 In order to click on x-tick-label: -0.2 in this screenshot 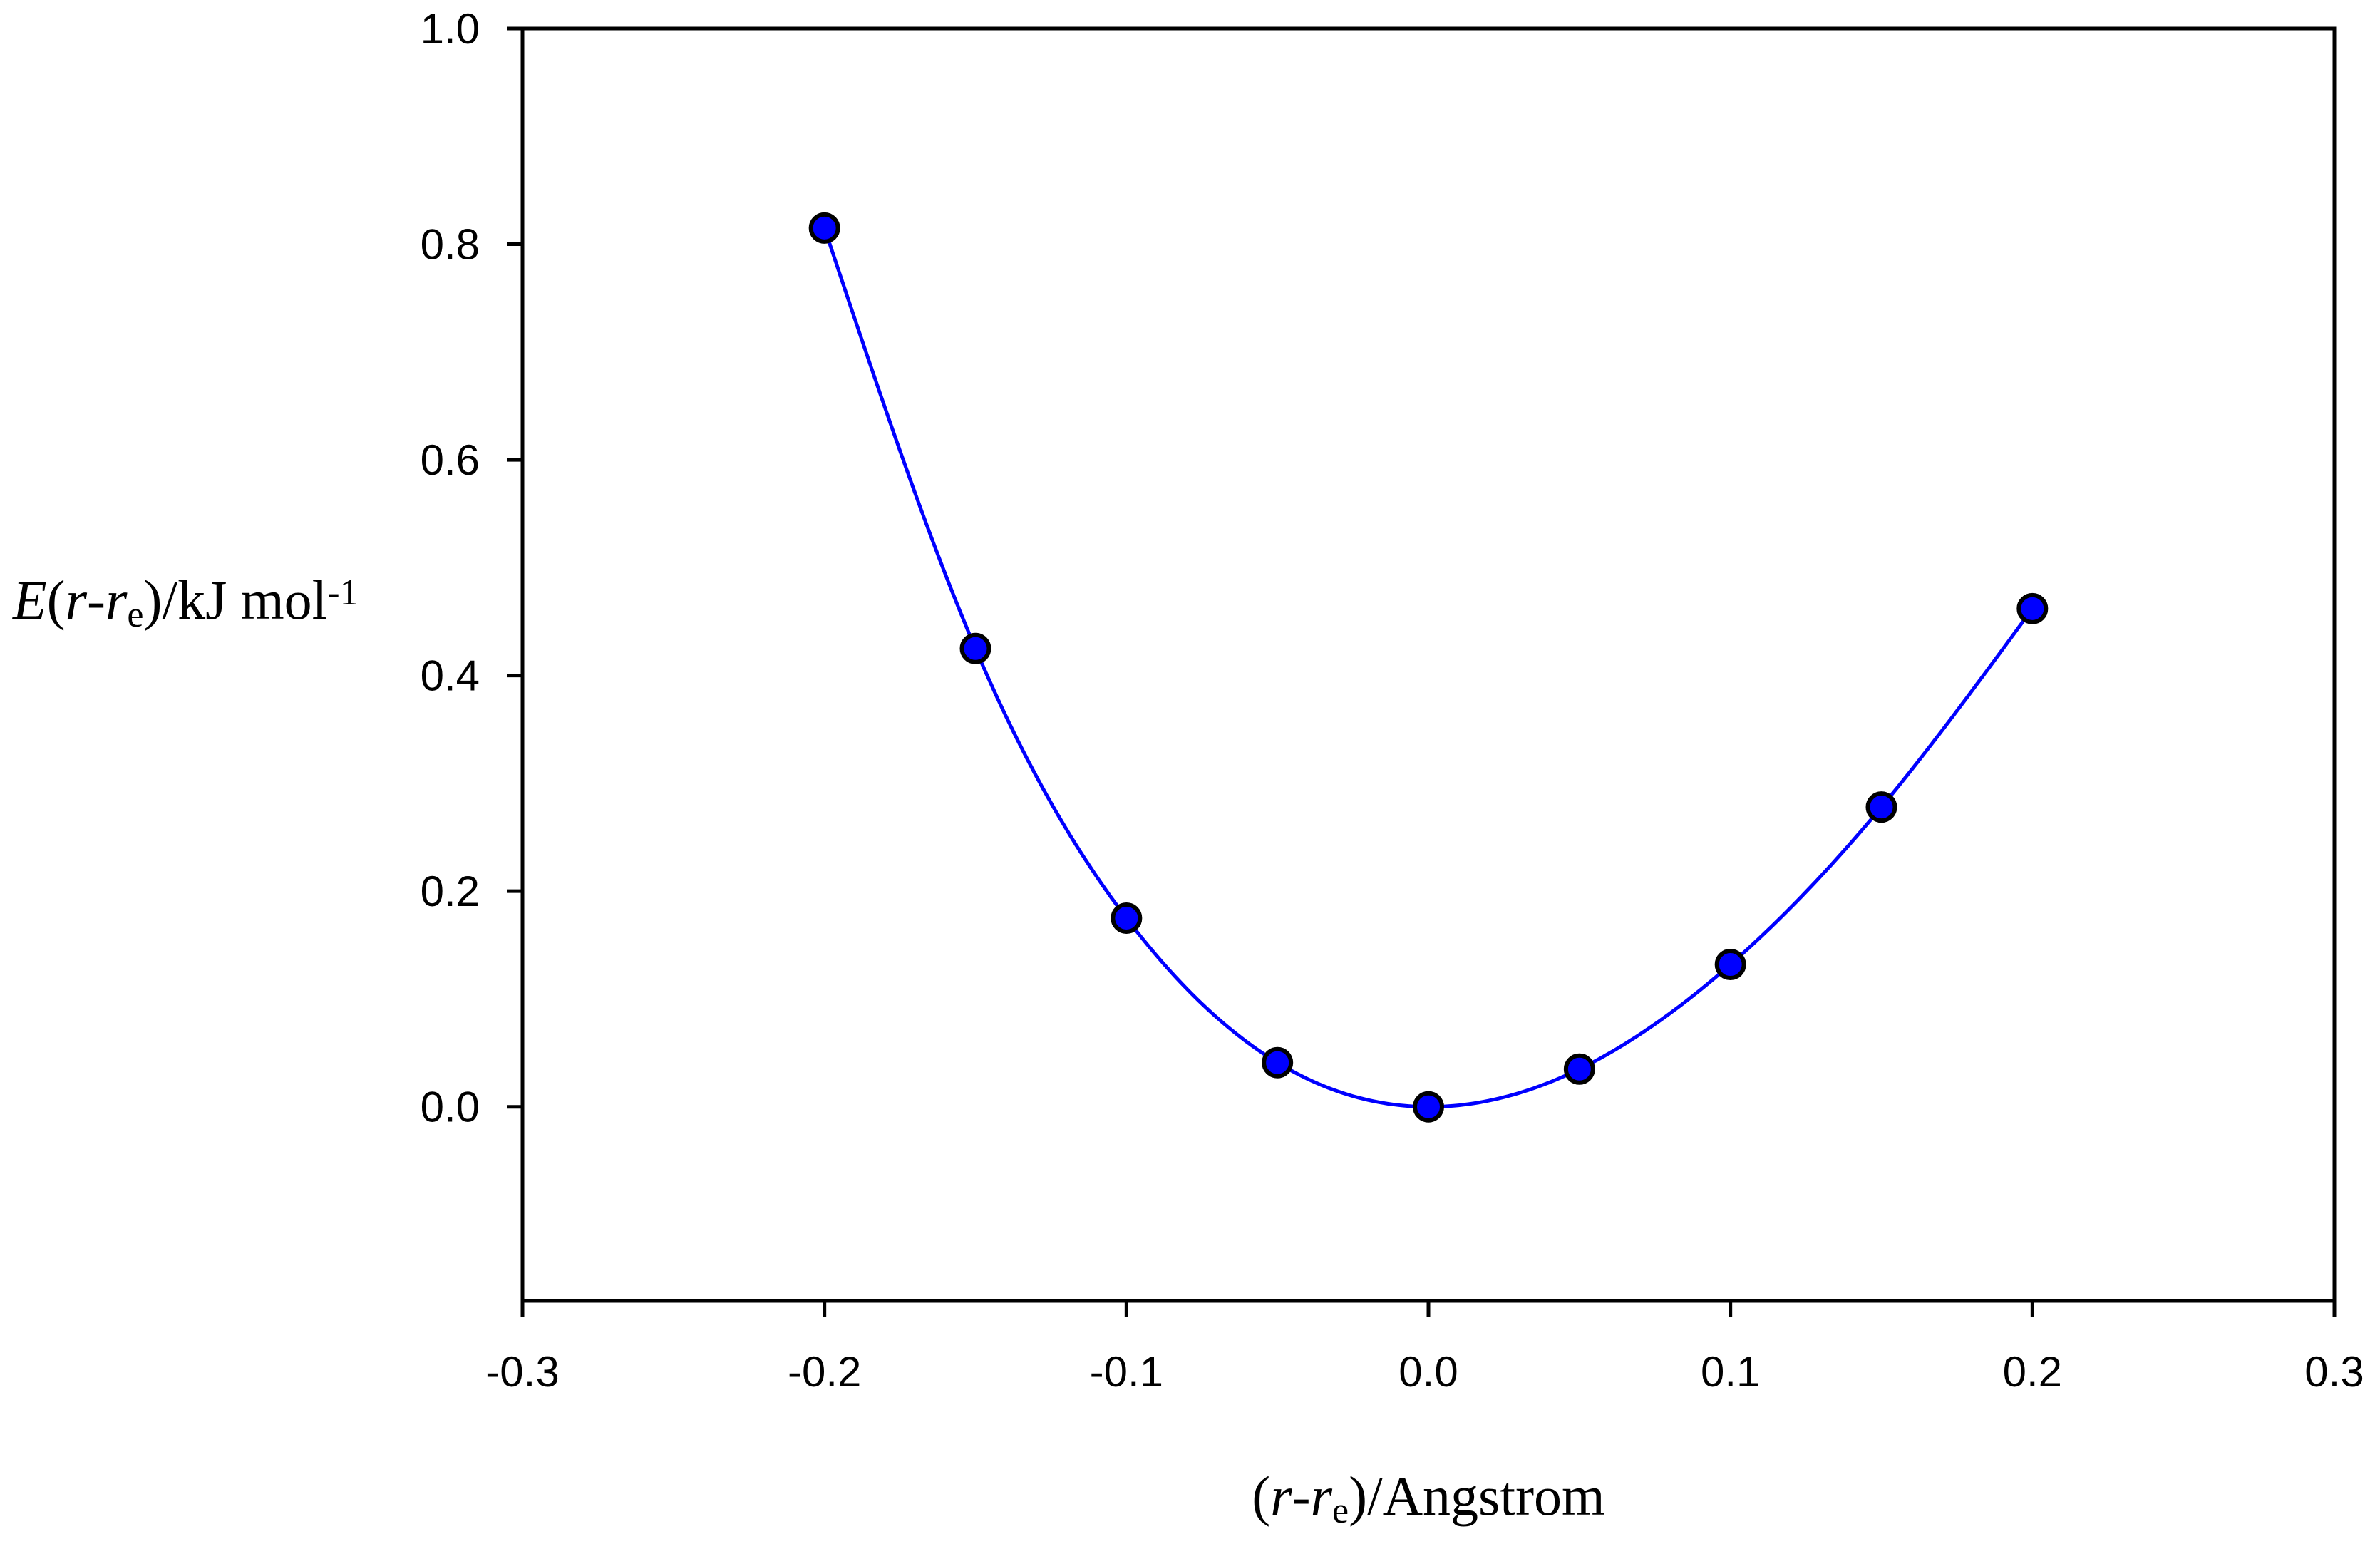, I will do `click(824, 1372)`.